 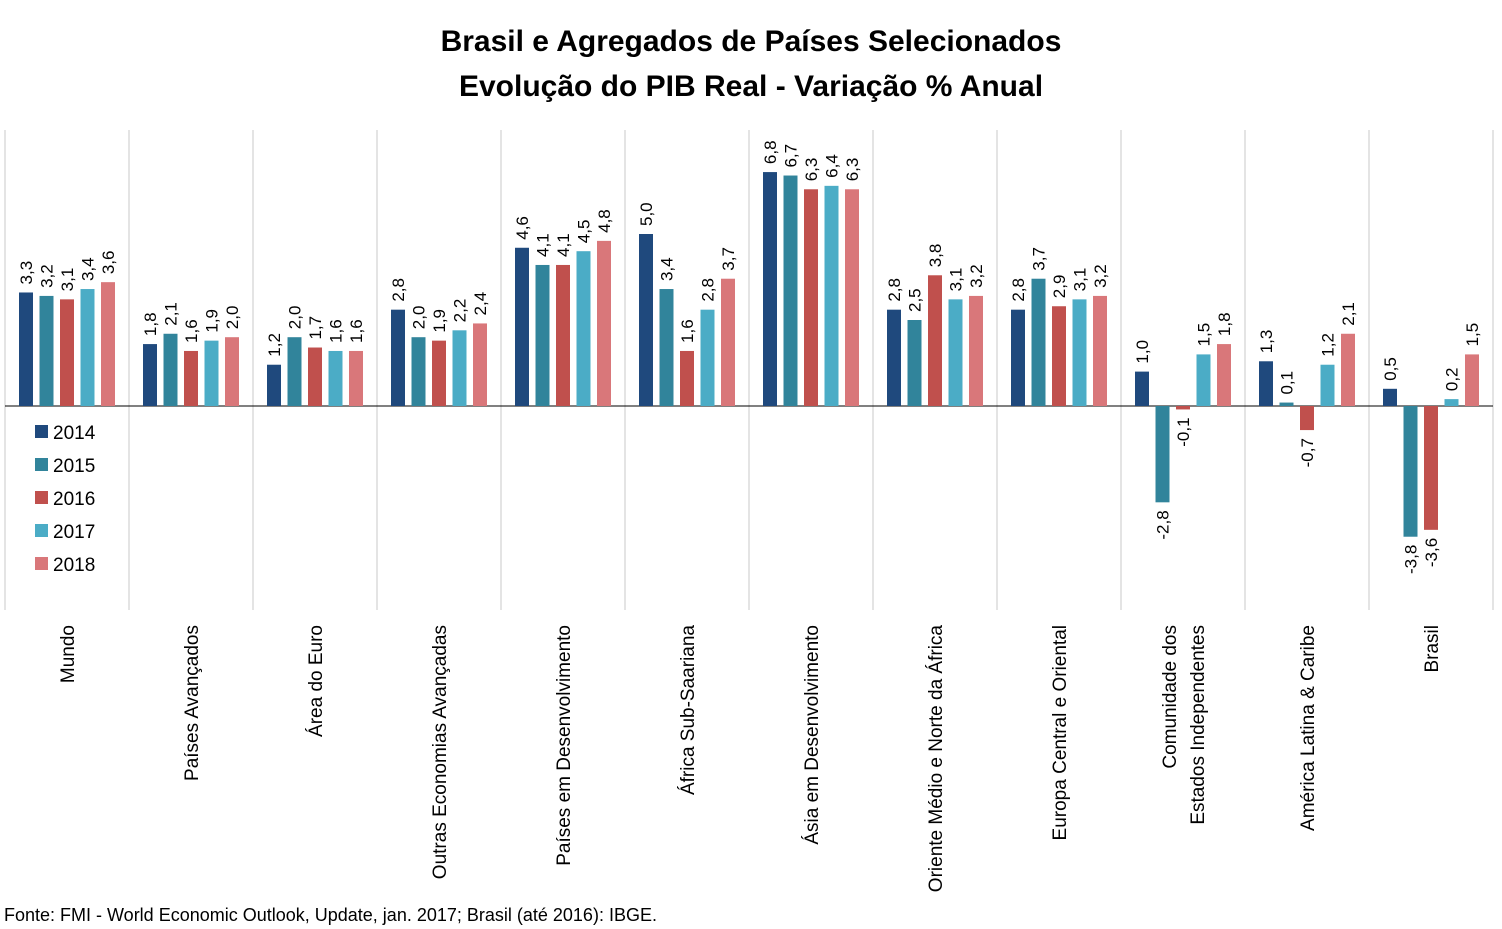 What do you see at coordinates (522, 228) in the screenshot?
I see `value-label: 4,6` at bounding box center [522, 228].